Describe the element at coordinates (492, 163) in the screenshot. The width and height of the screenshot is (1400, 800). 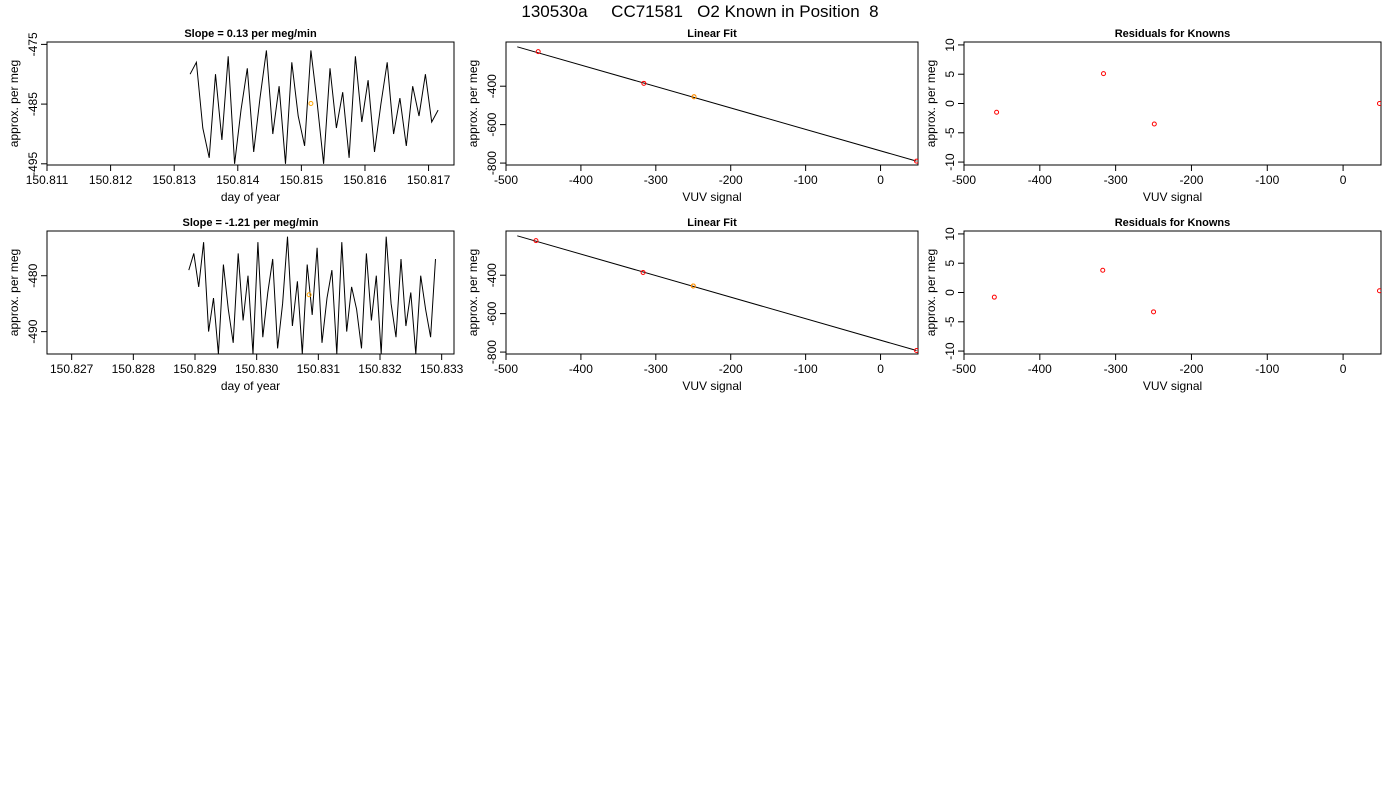
I see `y-tick-label: -800` at that location.